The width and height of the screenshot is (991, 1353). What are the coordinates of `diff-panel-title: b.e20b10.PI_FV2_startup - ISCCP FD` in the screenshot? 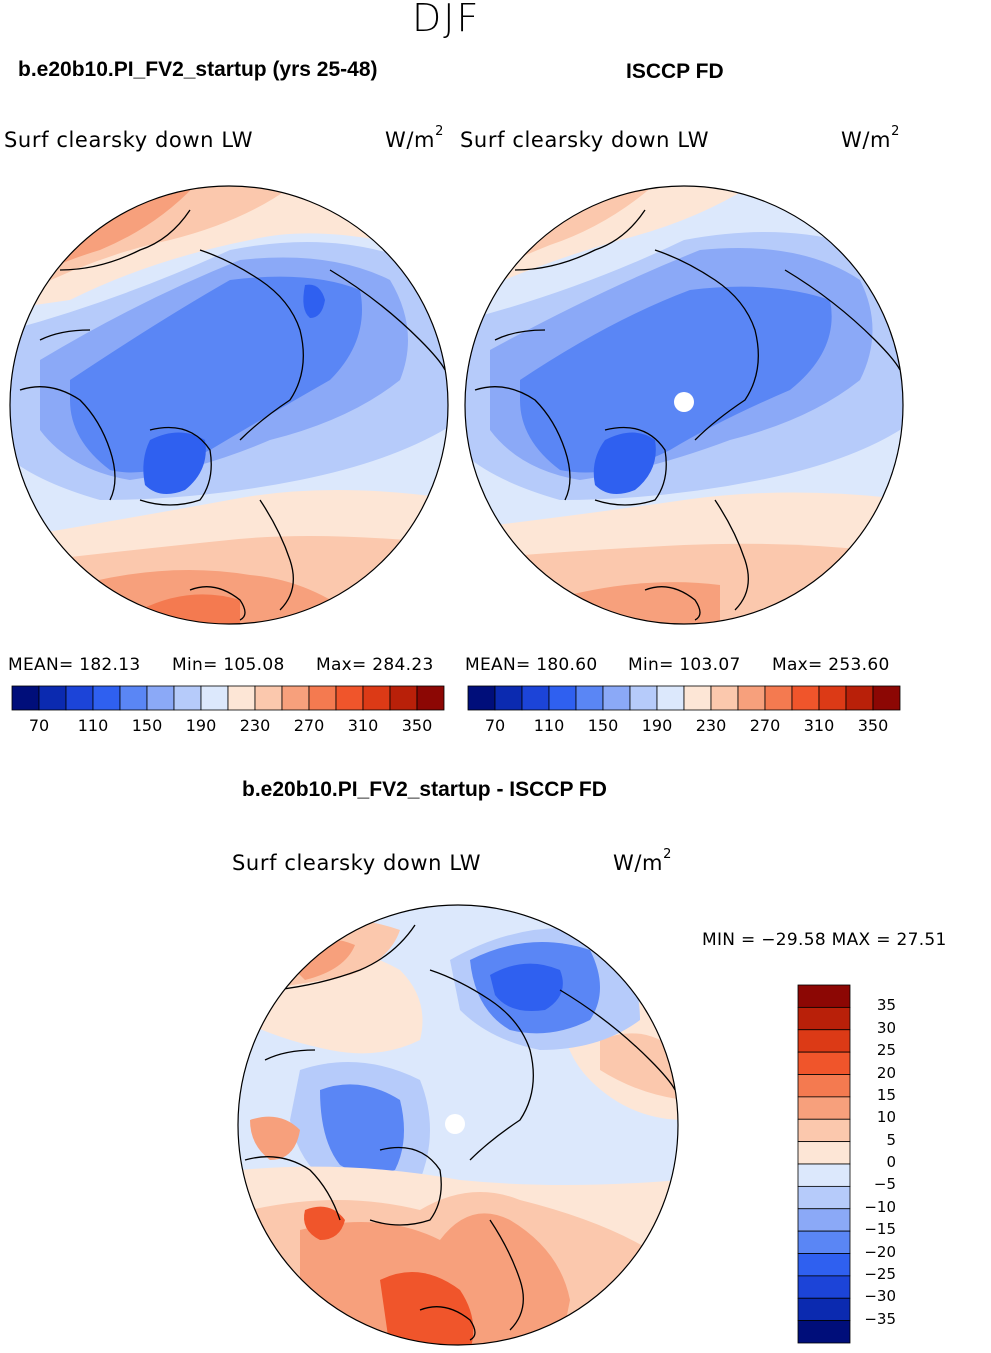 It's located at (424, 789).